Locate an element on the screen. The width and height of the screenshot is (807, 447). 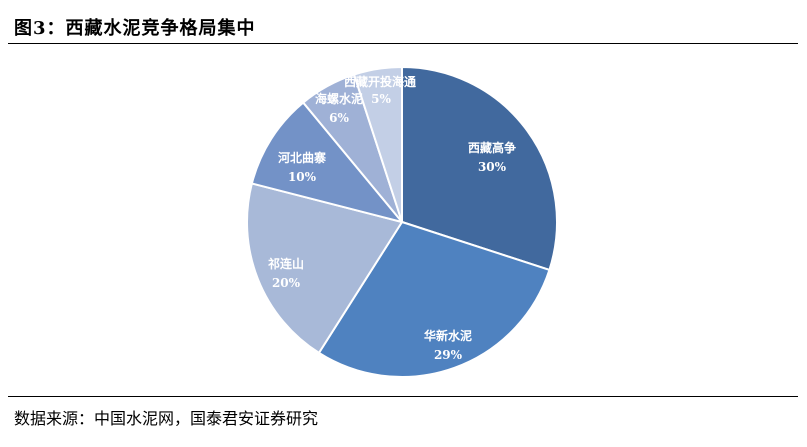
slice-name-label-6: 西藏开投海通 is located at coordinates (380, 81).